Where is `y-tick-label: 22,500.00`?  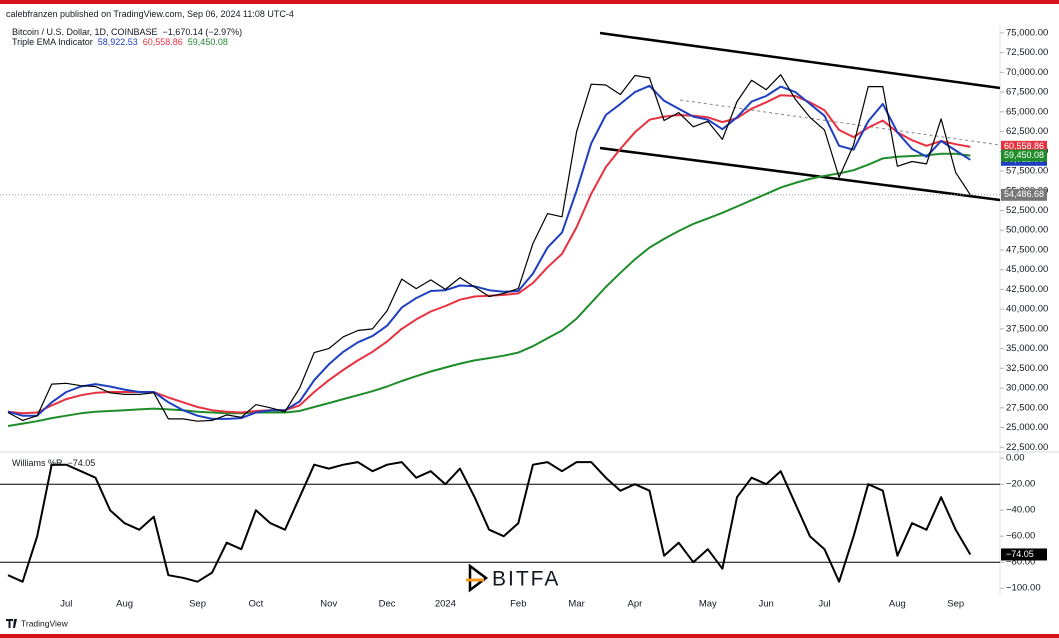 y-tick-label: 22,500.00 is located at coordinates (1027, 447).